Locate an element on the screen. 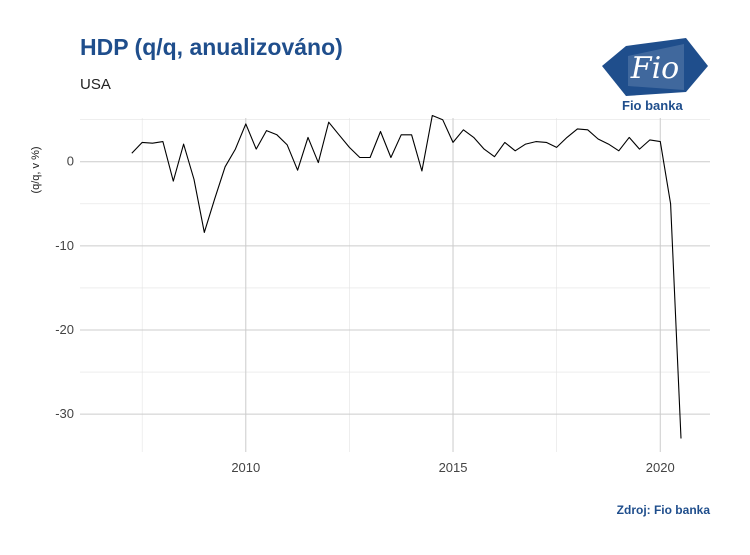 The height and width of the screenshot is (555, 750). x-tick-label: 2010 is located at coordinates (245, 467).